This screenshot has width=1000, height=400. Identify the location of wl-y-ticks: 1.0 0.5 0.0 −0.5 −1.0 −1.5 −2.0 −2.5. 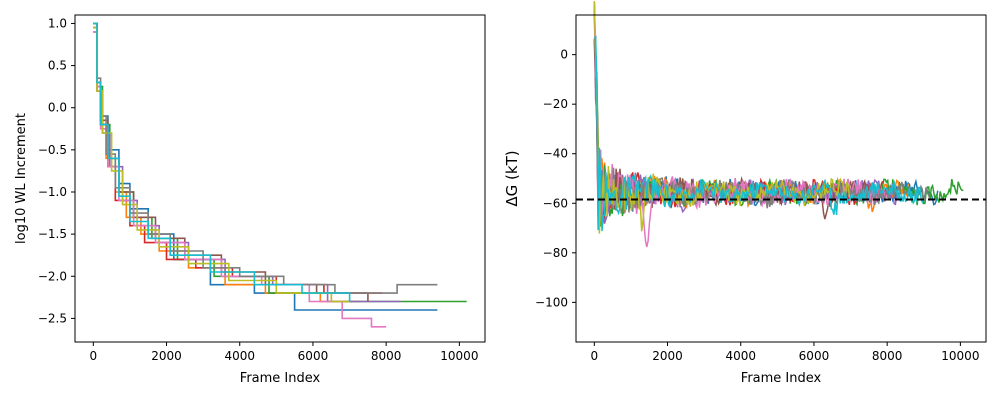
(56, 170).